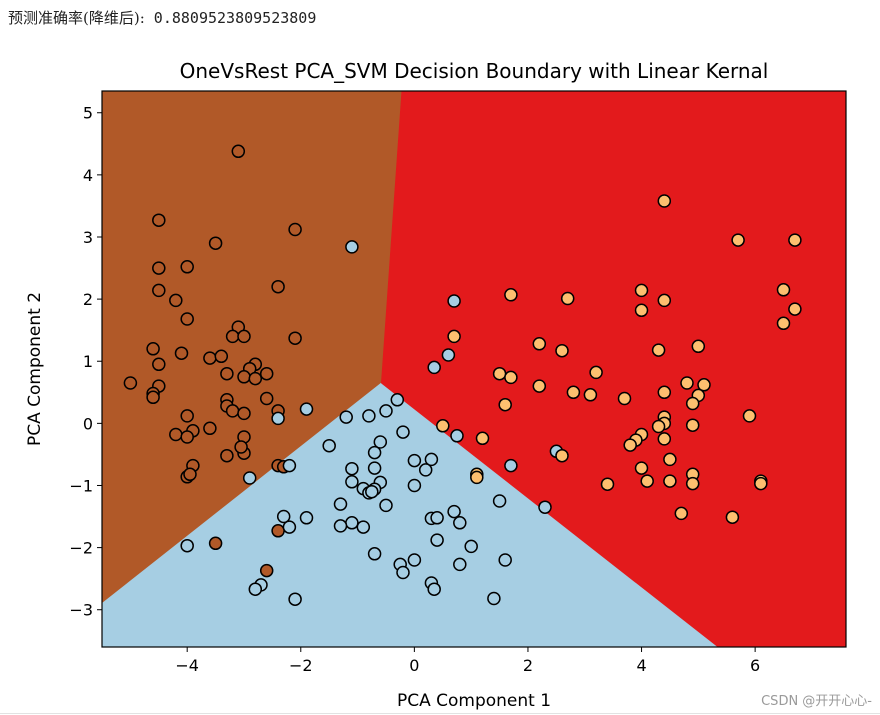  I want to click on y-tick-label: 3, so click(88, 237).